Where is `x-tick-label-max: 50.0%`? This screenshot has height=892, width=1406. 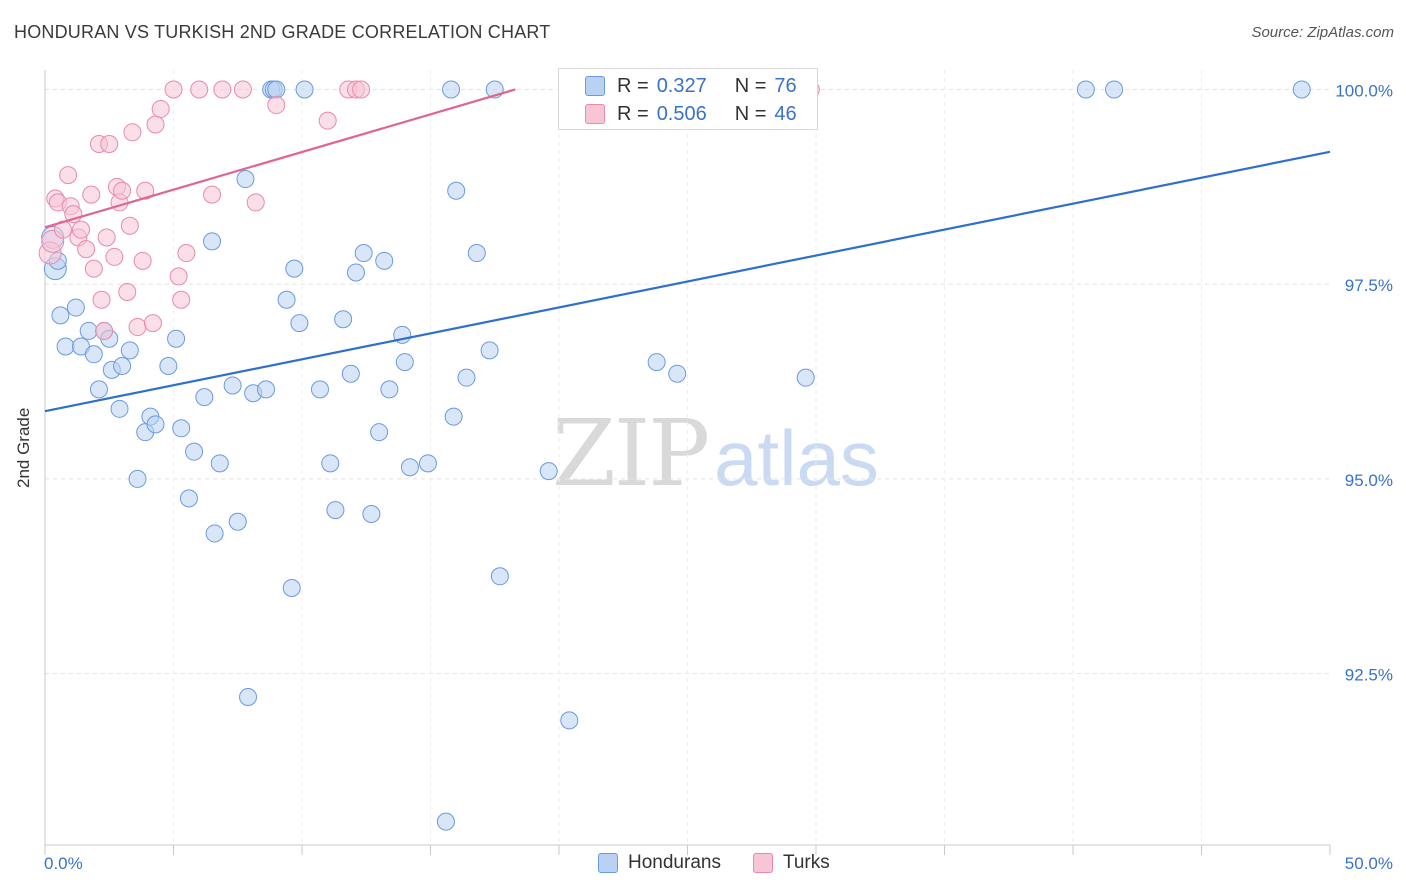 x-tick-label-max: 50.0% is located at coordinates (1369, 863).